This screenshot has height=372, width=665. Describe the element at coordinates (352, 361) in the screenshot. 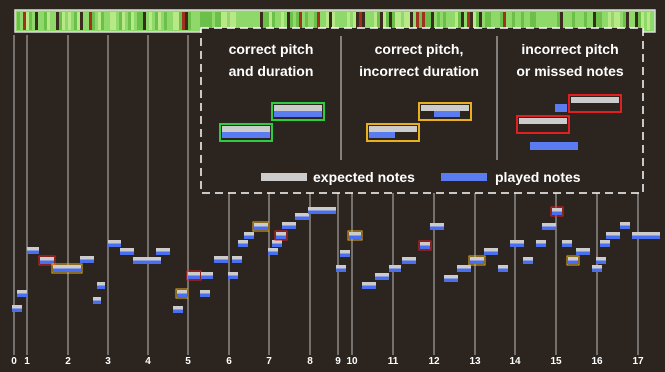

I see `measure-number: 10` at that location.